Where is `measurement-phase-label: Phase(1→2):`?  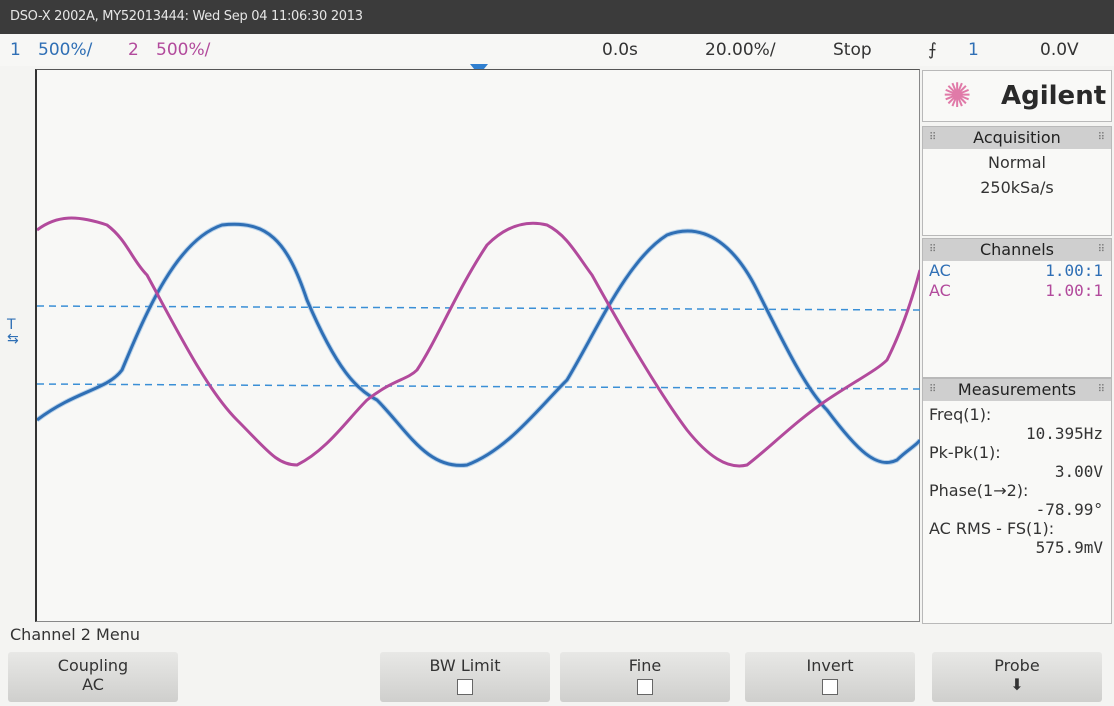 measurement-phase-label: Phase(1→2): is located at coordinates (979, 490).